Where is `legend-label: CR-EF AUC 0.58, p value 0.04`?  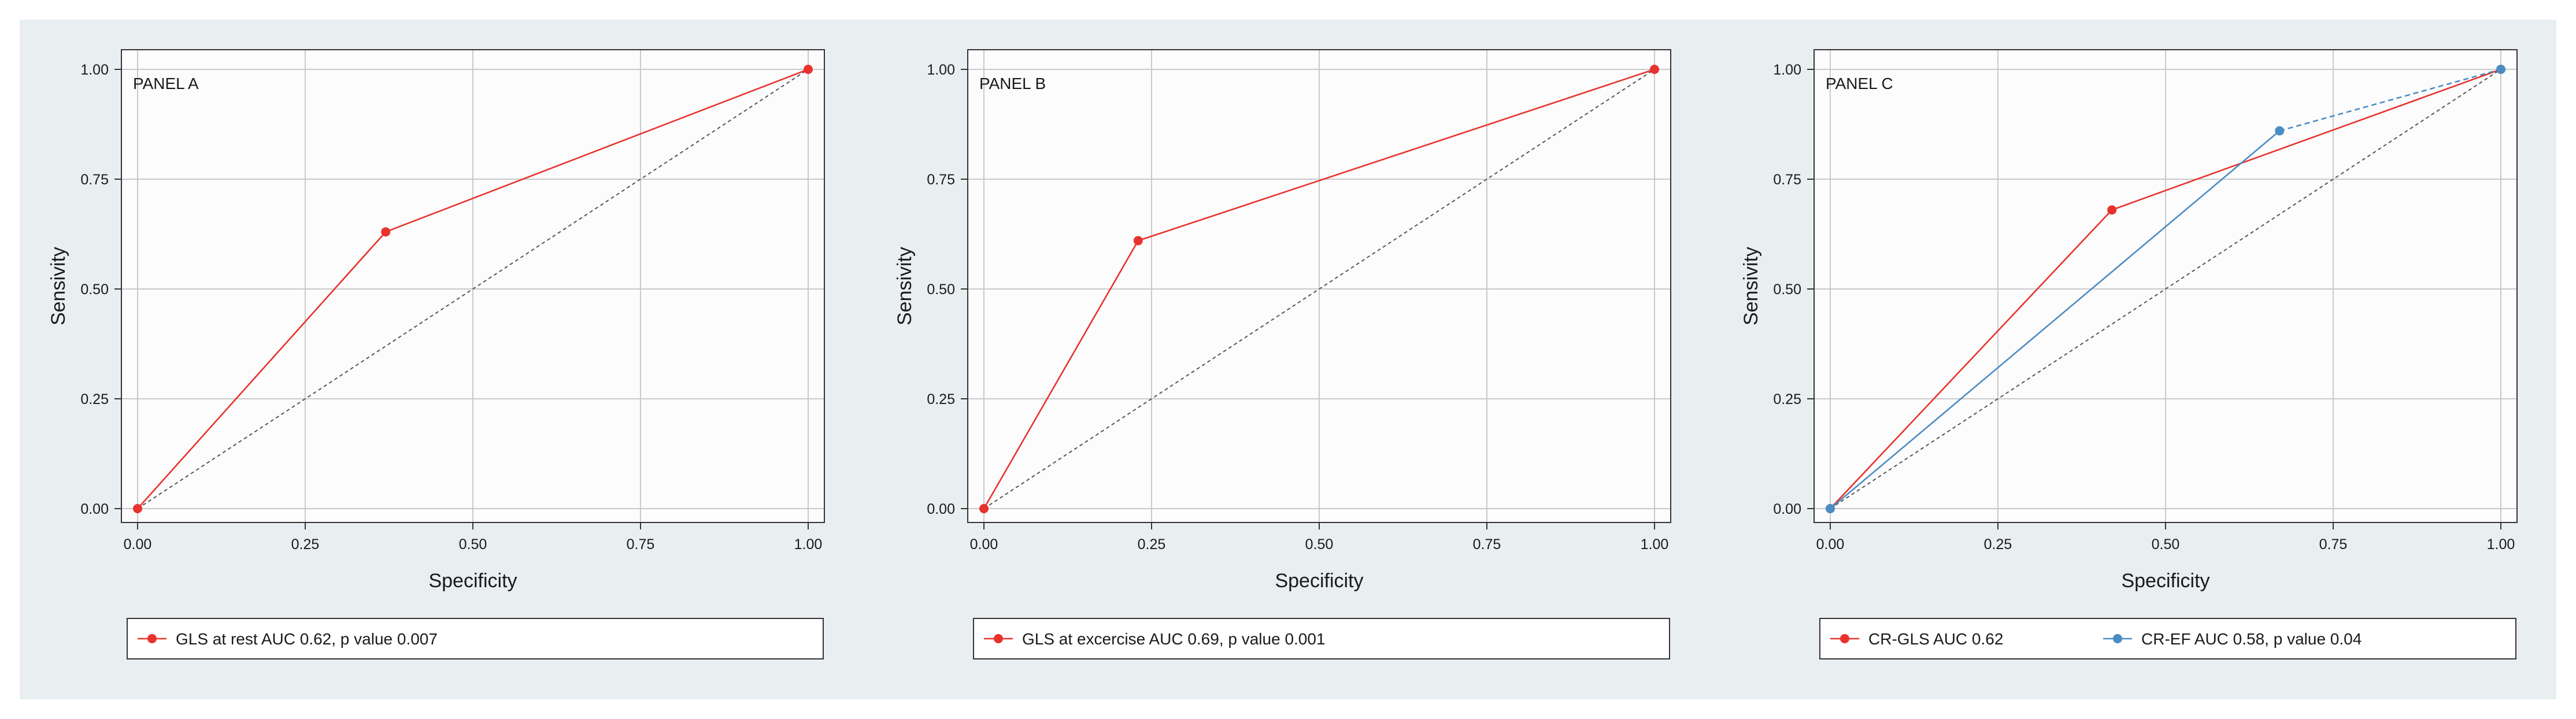 legend-label: CR-EF AUC 0.58, p value 0.04 is located at coordinates (2251, 639).